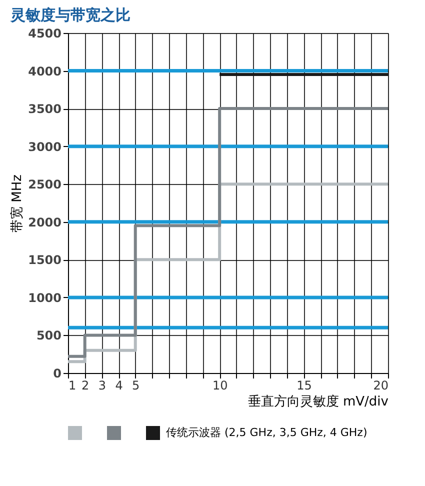 The width and height of the screenshot is (425, 486). What do you see at coordinates (45, 222) in the screenshot?
I see `y-tick-label: 2000` at bounding box center [45, 222].